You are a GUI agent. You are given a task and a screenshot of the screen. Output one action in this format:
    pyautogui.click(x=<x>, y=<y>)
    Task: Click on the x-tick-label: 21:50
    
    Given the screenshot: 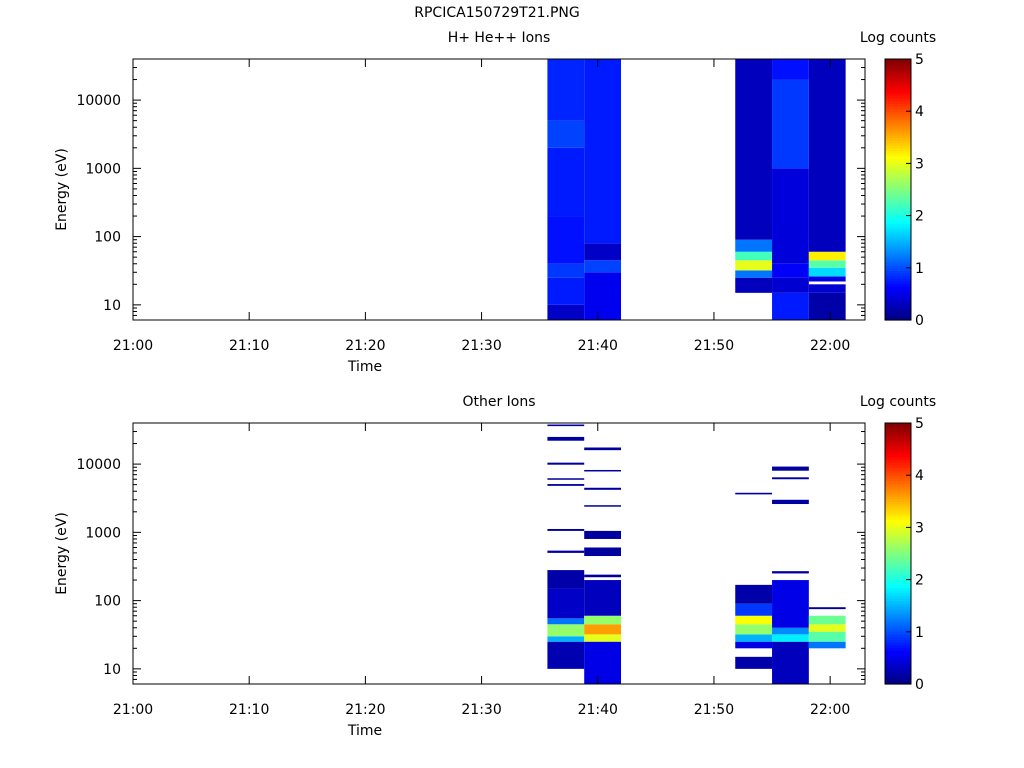 What is the action you would take?
    pyautogui.click(x=714, y=710)
    